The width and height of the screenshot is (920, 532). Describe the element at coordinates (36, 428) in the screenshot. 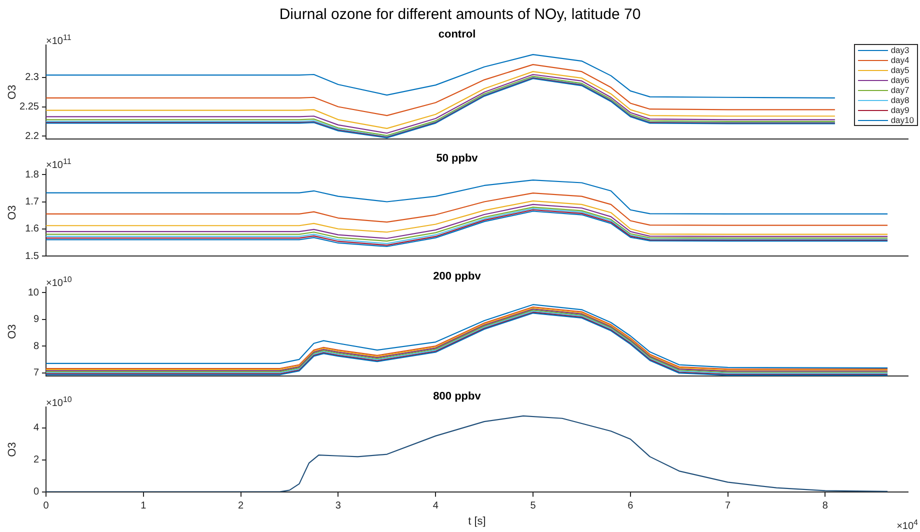

I see `y-tick-label: 4` at that location.